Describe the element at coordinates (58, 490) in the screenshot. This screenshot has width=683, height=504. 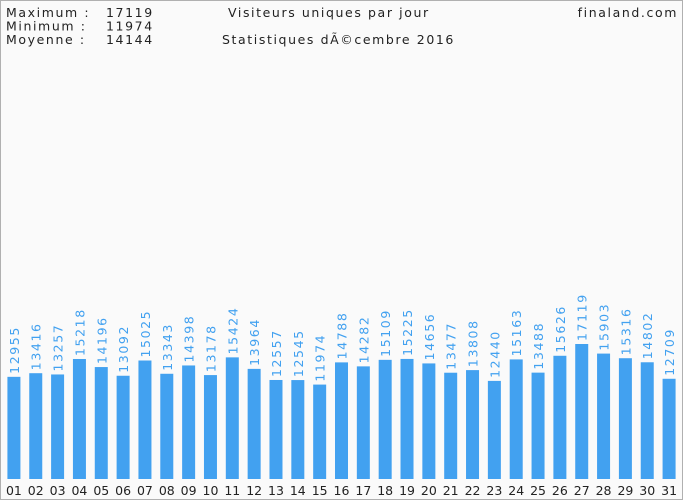
I see `x-tick-label: 03` at that location.